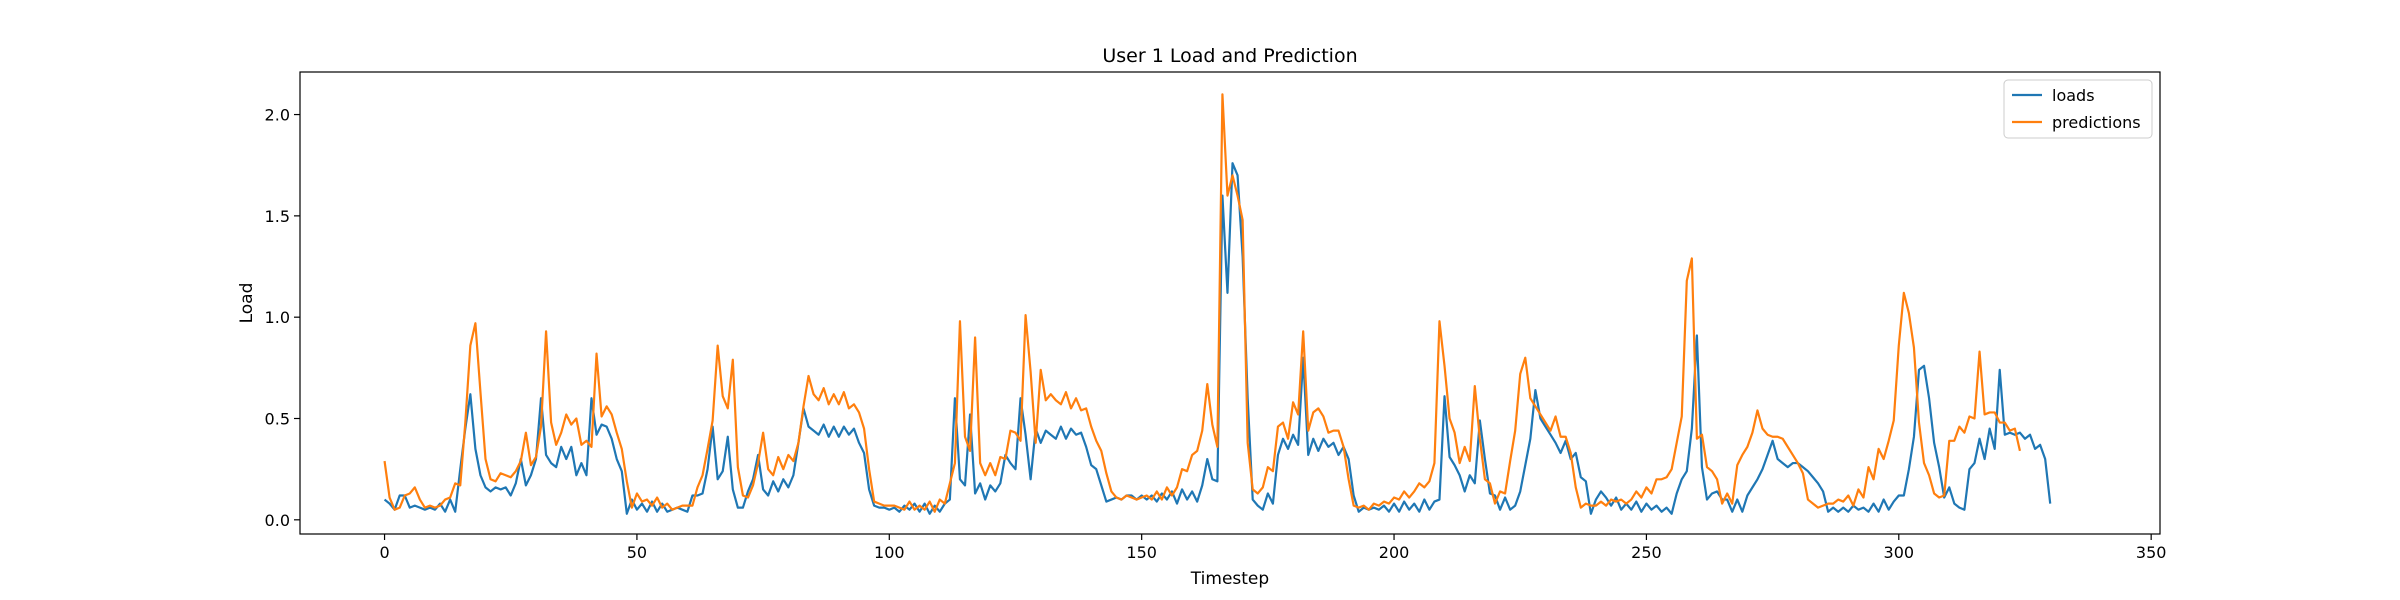  I want to click on x-tick-label: 50, so click(637, 552).